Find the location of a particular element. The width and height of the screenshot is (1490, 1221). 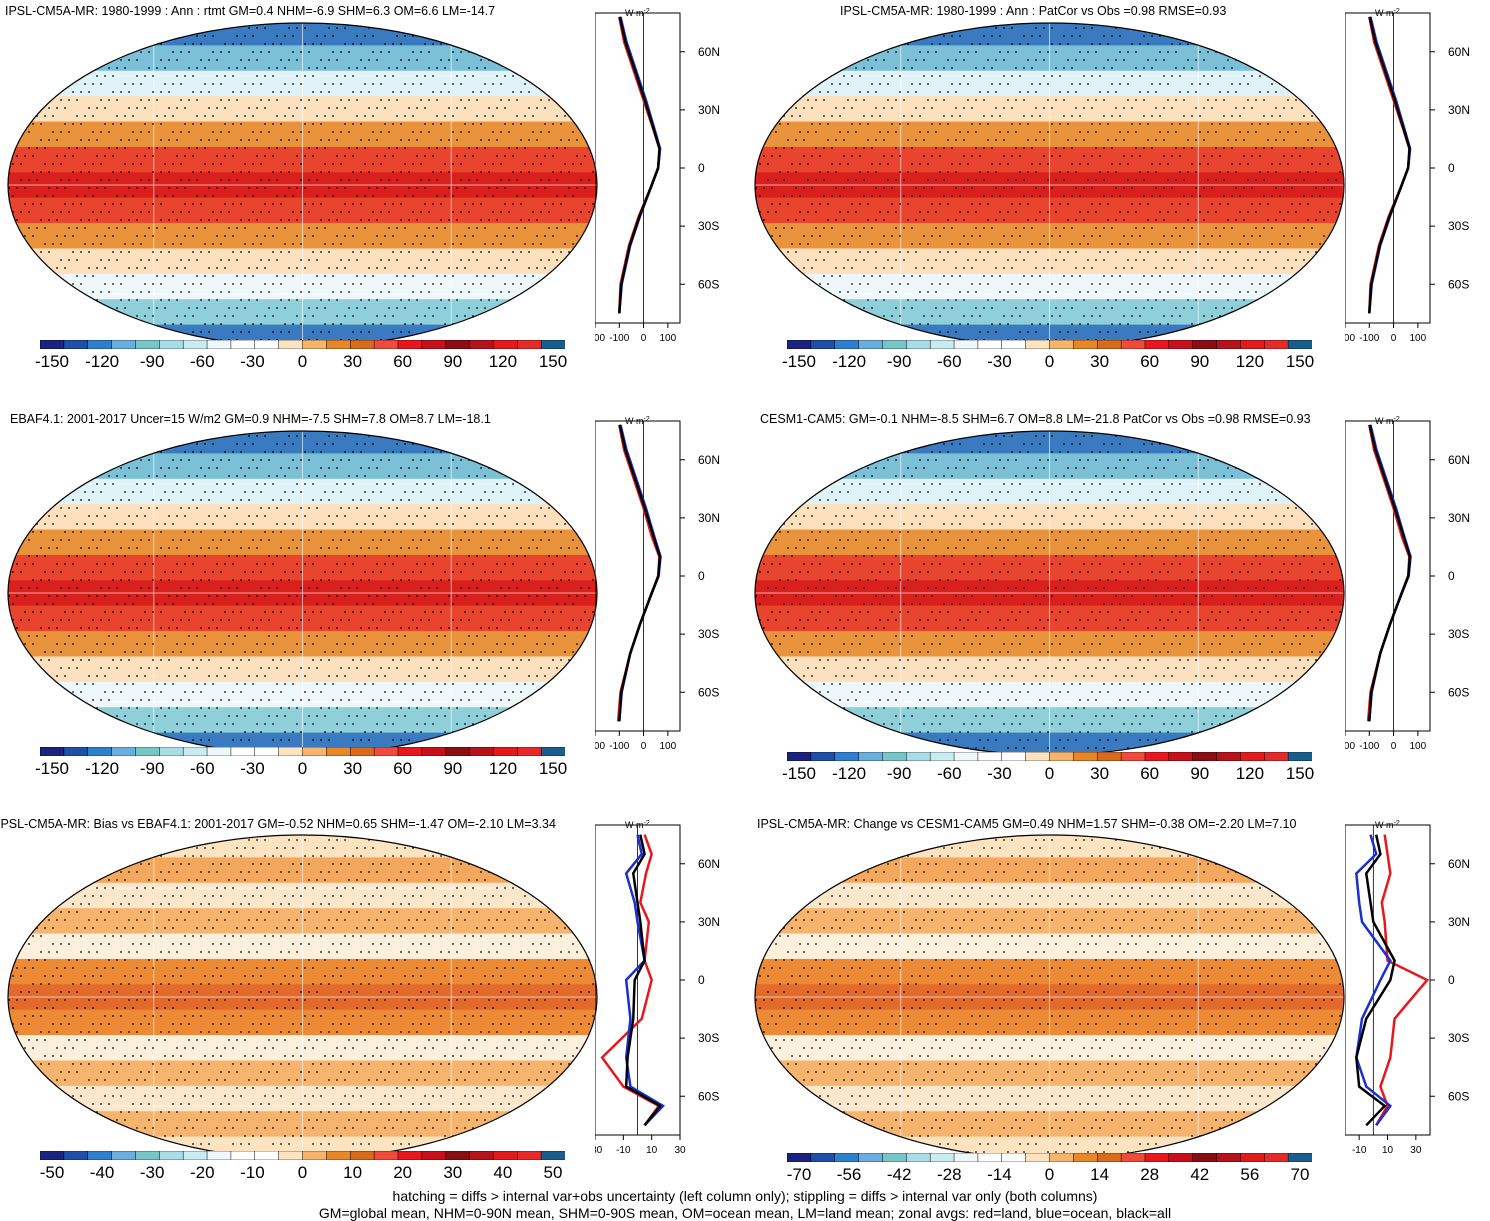

colorbar-tick-label: -70 is located at coordinates (799, 1174).